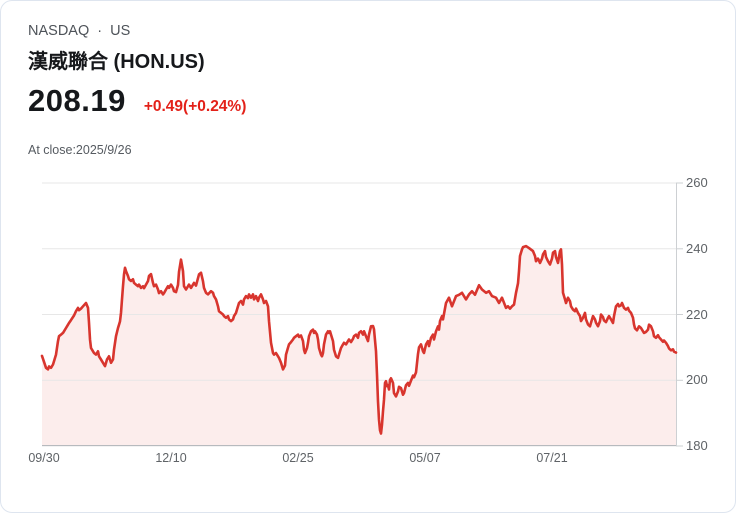 The width and height of the screenshot is (736, 513). What do you see at coordinates (697, 248) in the screenshot?
I see `y-tick-label: 240` at bounding box center [697, 248].